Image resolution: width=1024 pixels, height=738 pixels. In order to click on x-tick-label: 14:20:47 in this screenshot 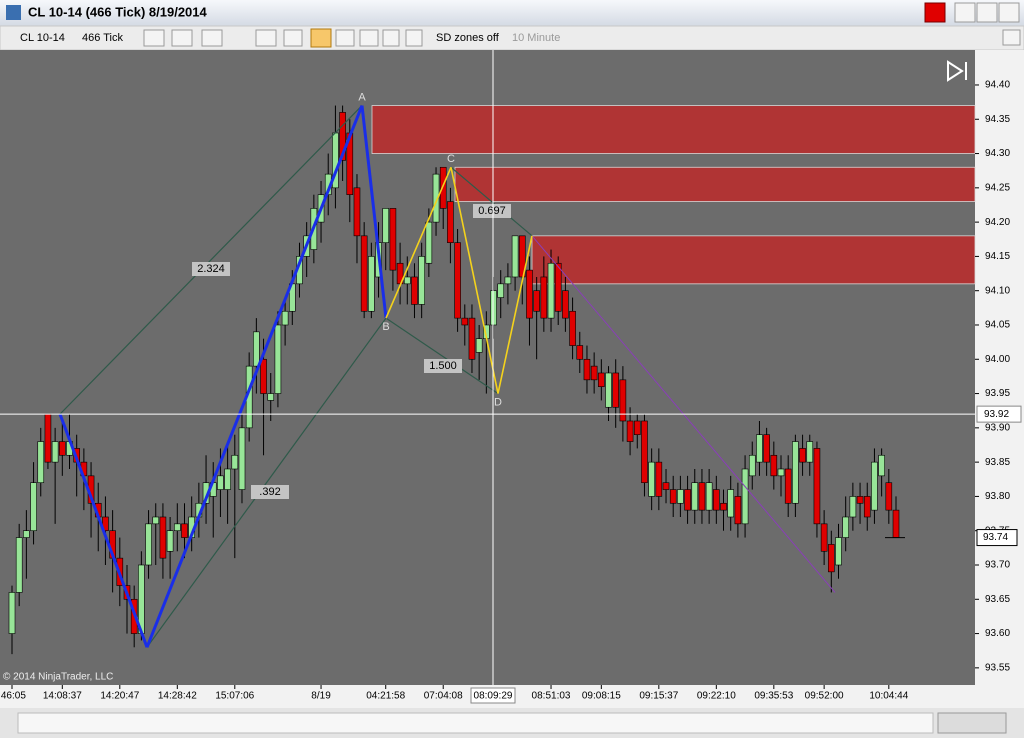, I will do `click(119, 696)`.